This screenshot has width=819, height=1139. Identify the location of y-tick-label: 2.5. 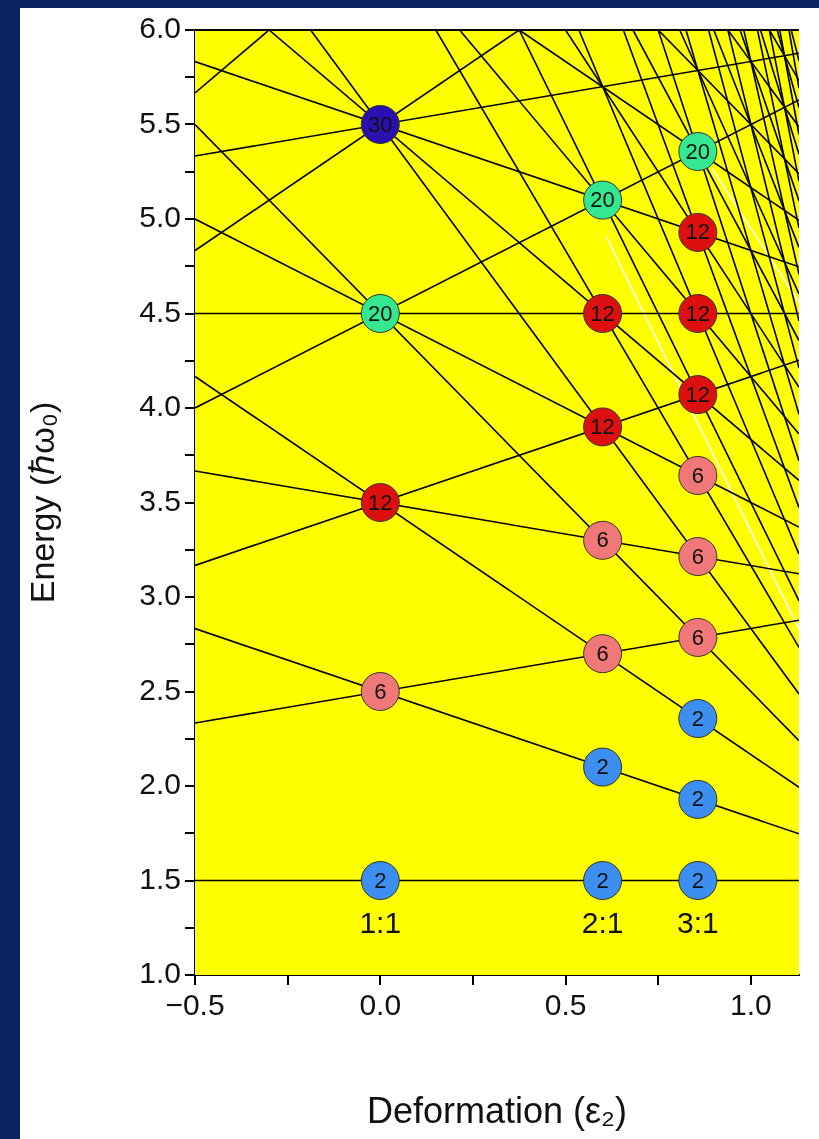
(160, 689).